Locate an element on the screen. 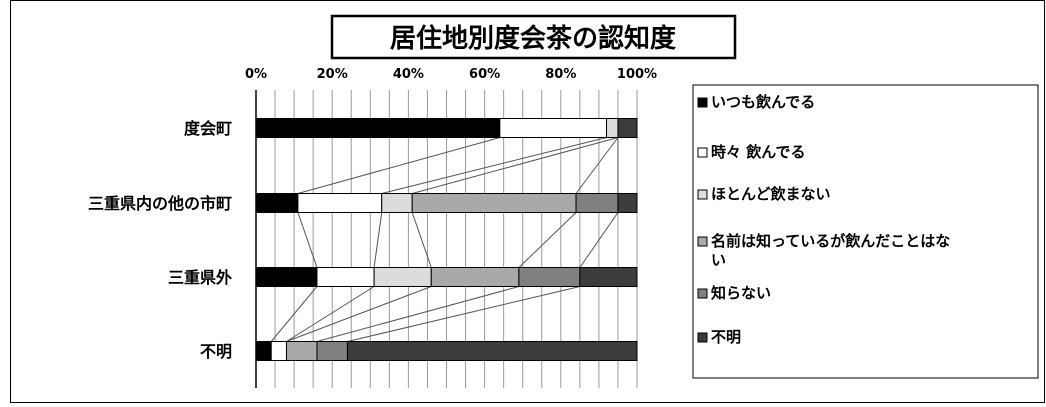 The image size is (1046, 407). legend-label: 知らない is located at coordinates (741, 293).